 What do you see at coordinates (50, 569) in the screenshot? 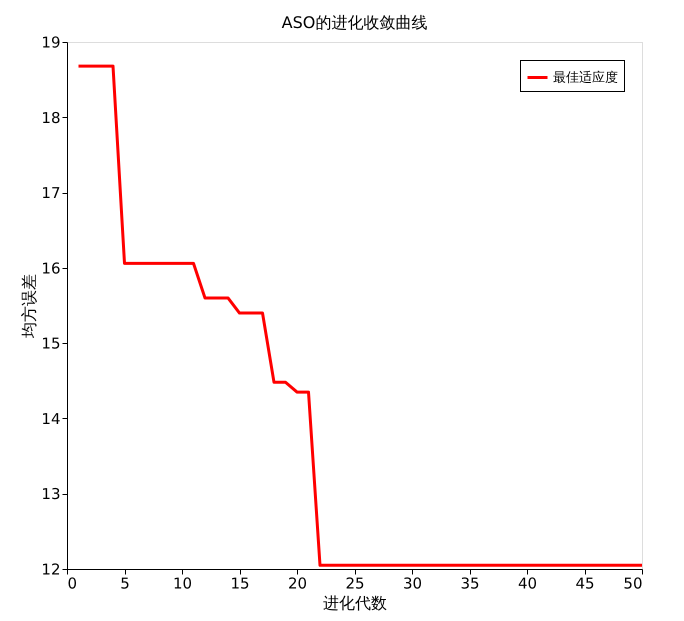
I see `y-tick-label: 12` at bounding box center [50, 569].